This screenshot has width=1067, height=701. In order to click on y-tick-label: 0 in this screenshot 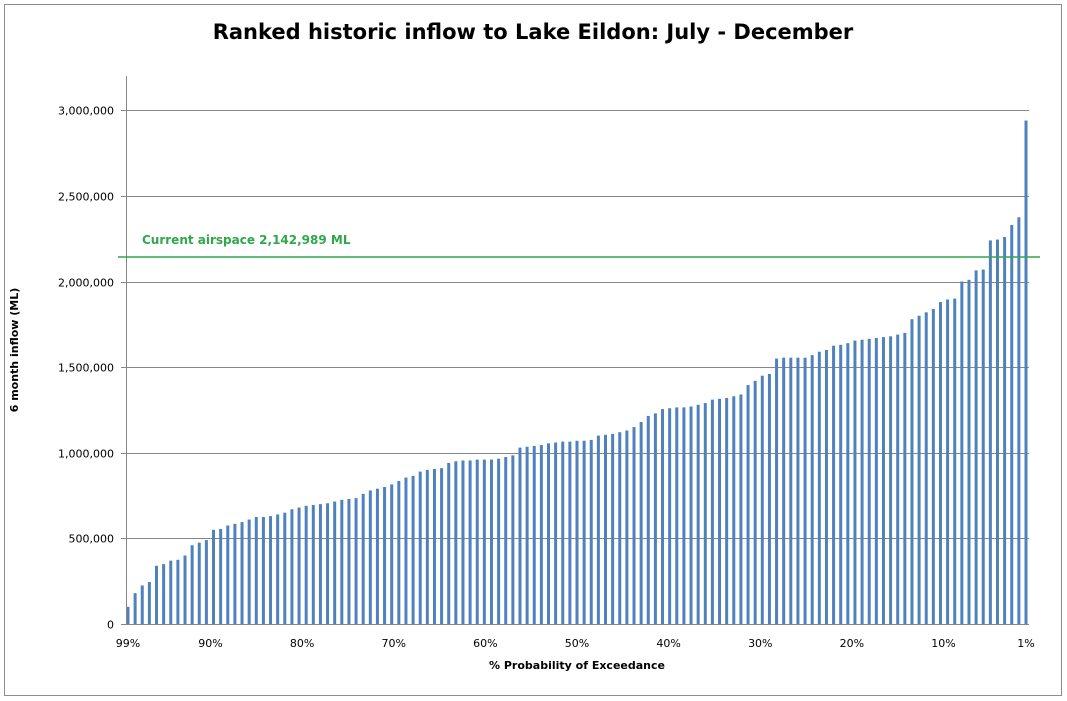, I will do `click(110, 625)`.